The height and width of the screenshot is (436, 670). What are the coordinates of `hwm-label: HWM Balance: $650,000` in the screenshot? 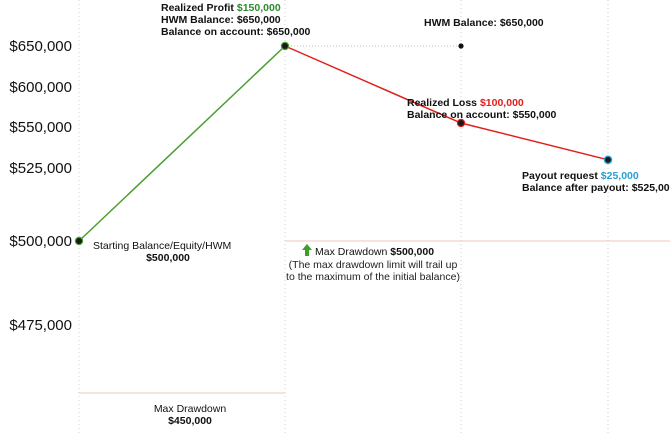 It's located at (484, 23).